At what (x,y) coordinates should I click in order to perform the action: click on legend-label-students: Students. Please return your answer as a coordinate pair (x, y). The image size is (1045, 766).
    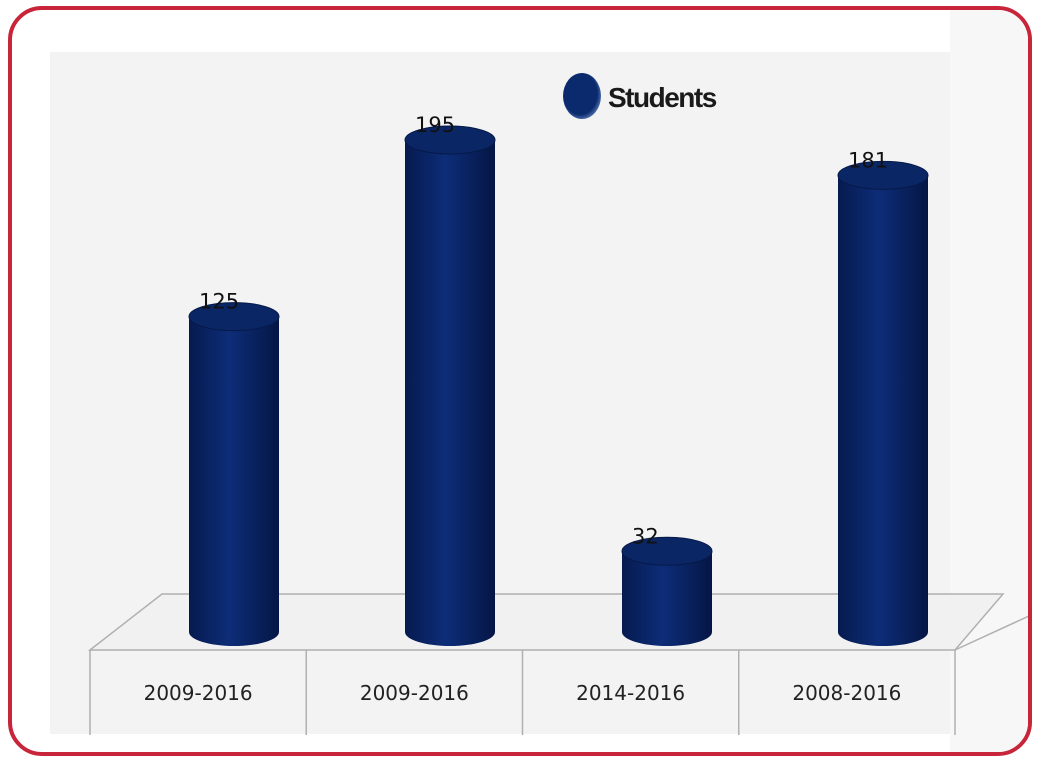
    Looking at the image, I should click on (662, 97).